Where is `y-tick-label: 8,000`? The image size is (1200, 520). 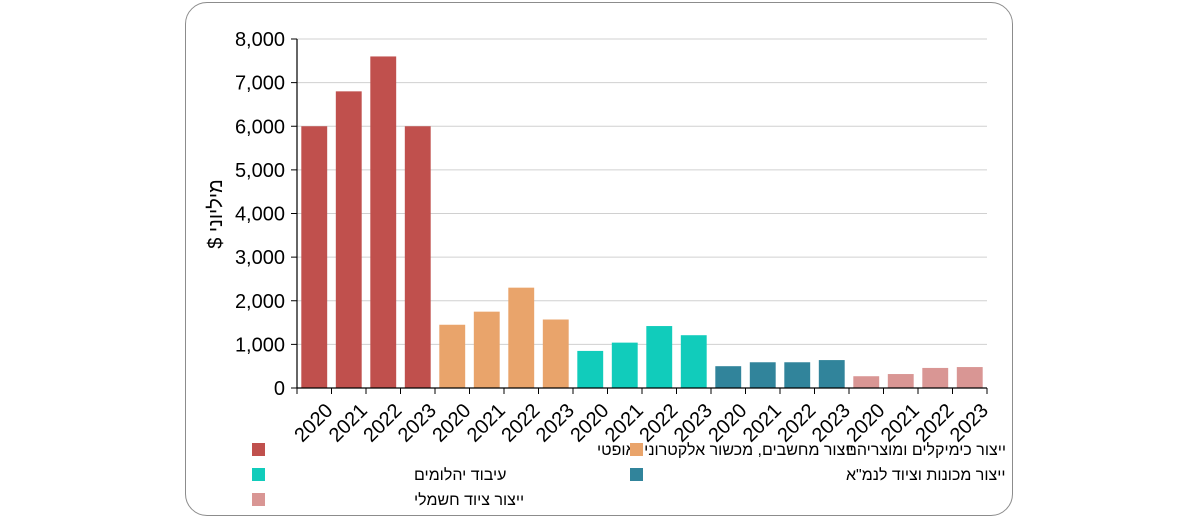 y-tick-label: 8,000 is located at coordinates (260, 40).